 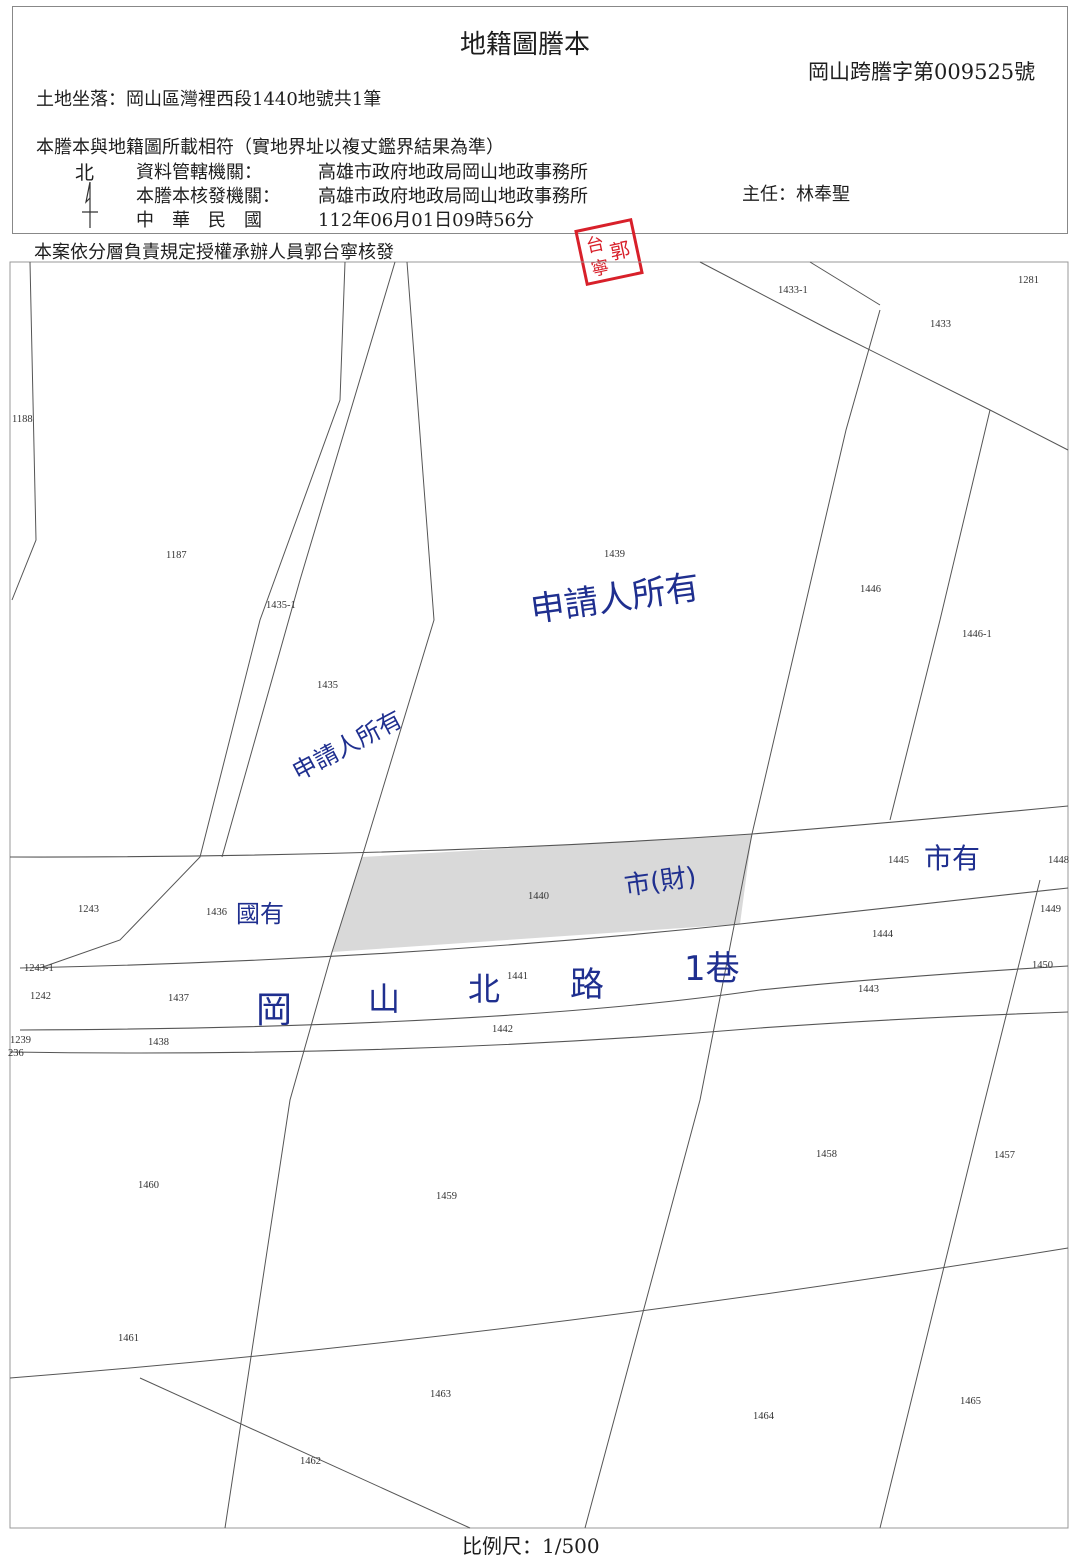 I want to click on svg-text: 郭, so click(x=620, y=251).